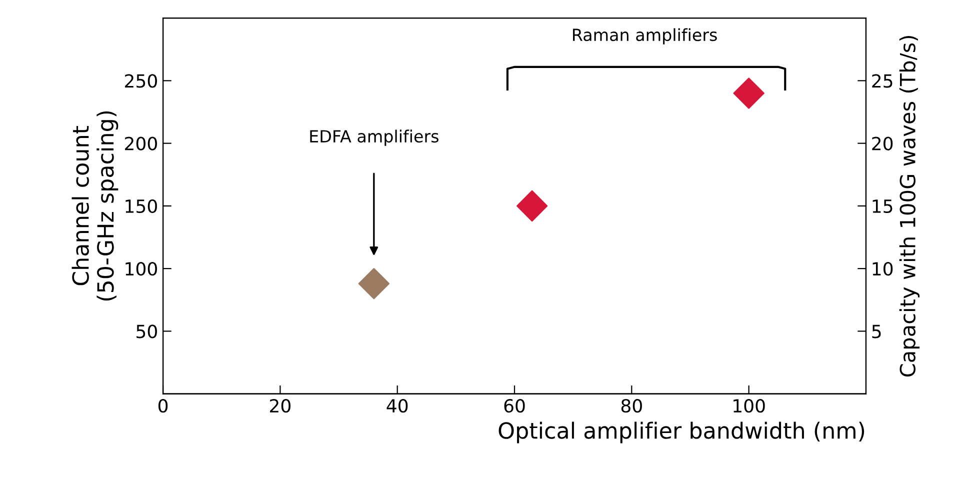 This screenshot has height=488, width=959. I want to click on y2-tick-label: 20, so click(882, 143).